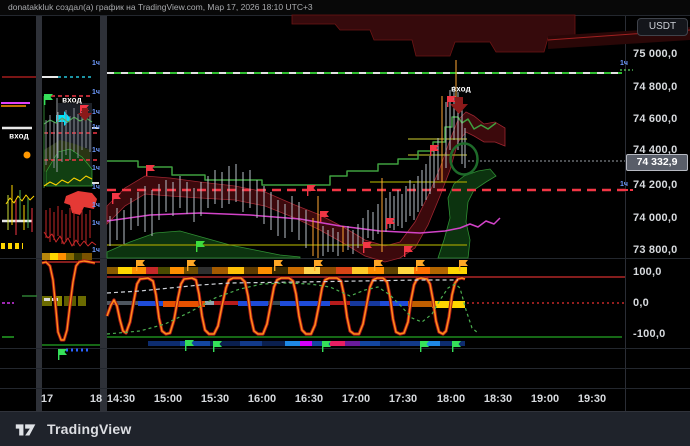 This screenshot has width=690, height=446. I want to click on brand-text: TradingView, so click(89, 429).